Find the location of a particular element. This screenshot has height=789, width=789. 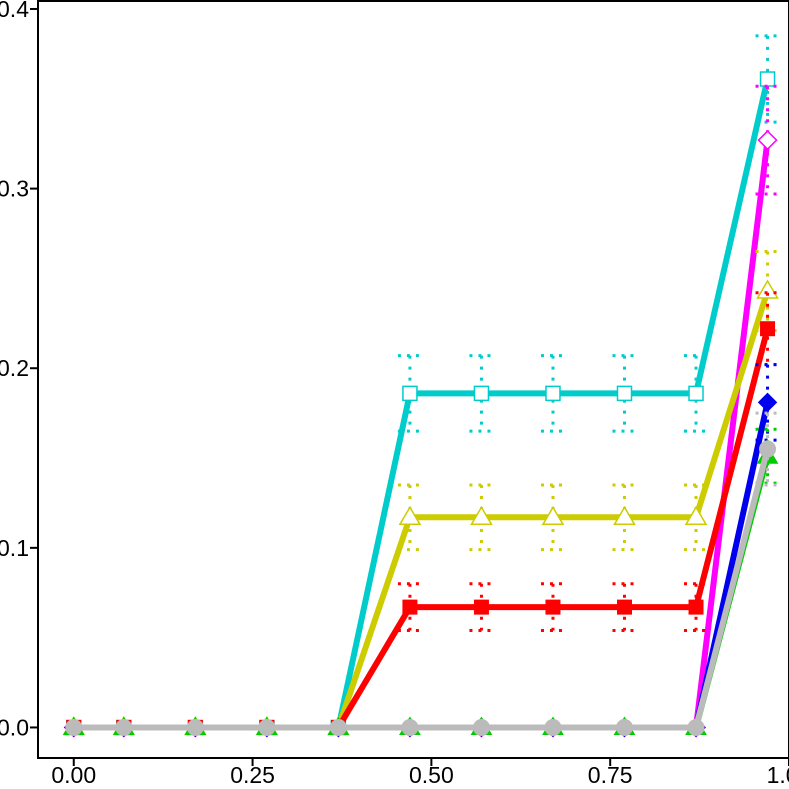

x-tick-label: 1.00 is located at coordinates (778, 775).